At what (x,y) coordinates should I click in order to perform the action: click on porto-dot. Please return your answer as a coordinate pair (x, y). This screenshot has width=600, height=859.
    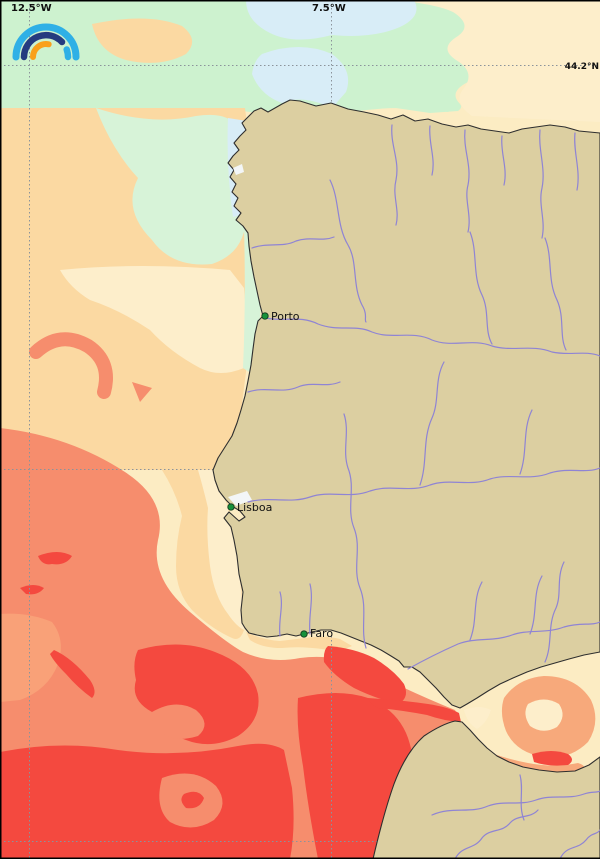
    Looking at the image, I should click on (265, 316).